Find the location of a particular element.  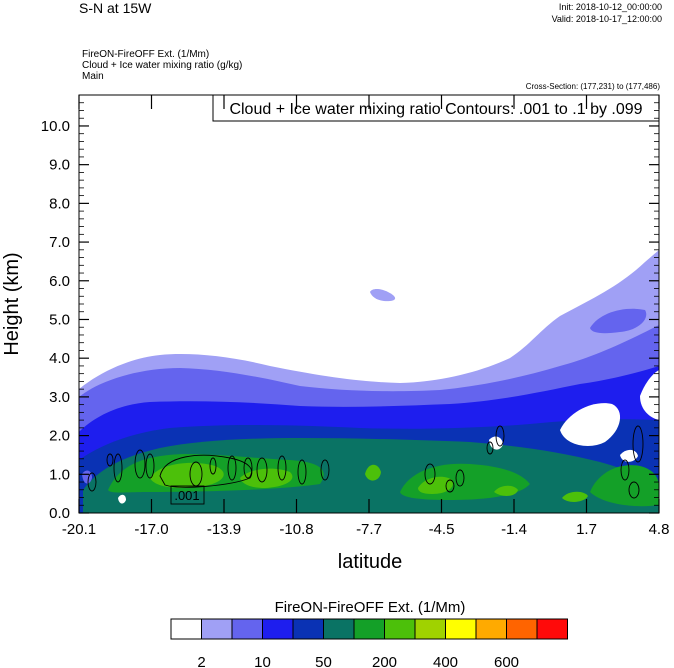

y-tick-label: 10.0 is located at coordinates (55, 126).